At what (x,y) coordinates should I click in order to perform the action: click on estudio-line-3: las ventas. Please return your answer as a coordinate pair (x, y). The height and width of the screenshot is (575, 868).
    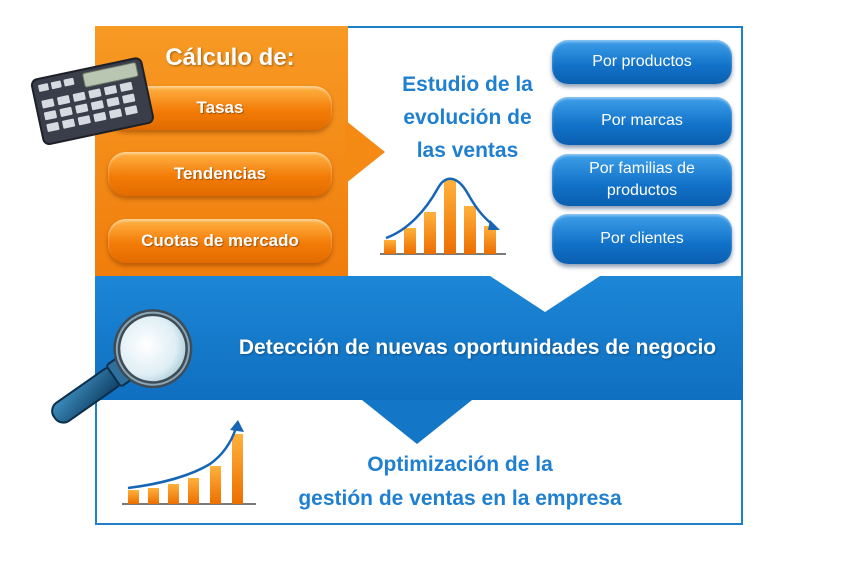
    Looking at the image, I should click on (467, 150).